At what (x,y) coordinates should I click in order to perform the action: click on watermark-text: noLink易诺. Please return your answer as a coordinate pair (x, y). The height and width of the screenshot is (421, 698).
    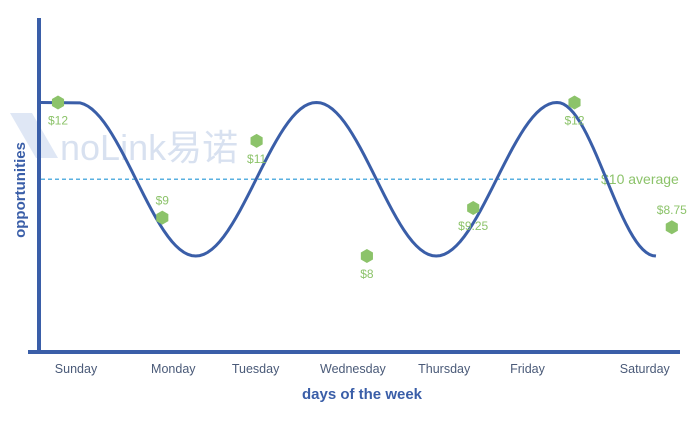
    Looking at the image, I should click on (149, 147).